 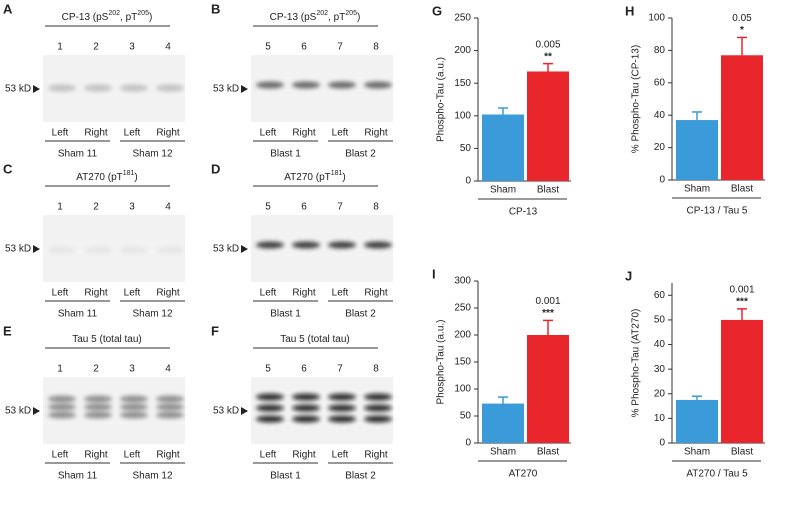 I want to click on lane-number: 1, so click(x=60, y=207).